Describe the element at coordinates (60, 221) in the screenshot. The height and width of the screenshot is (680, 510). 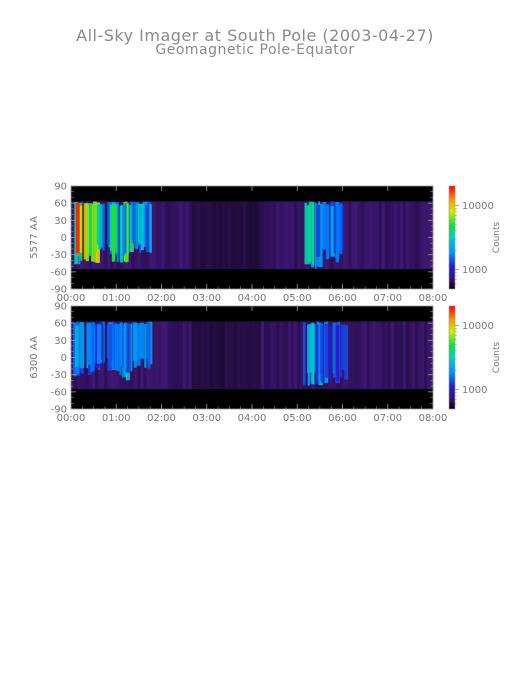
I see `y-tick-label: 30` at that location.